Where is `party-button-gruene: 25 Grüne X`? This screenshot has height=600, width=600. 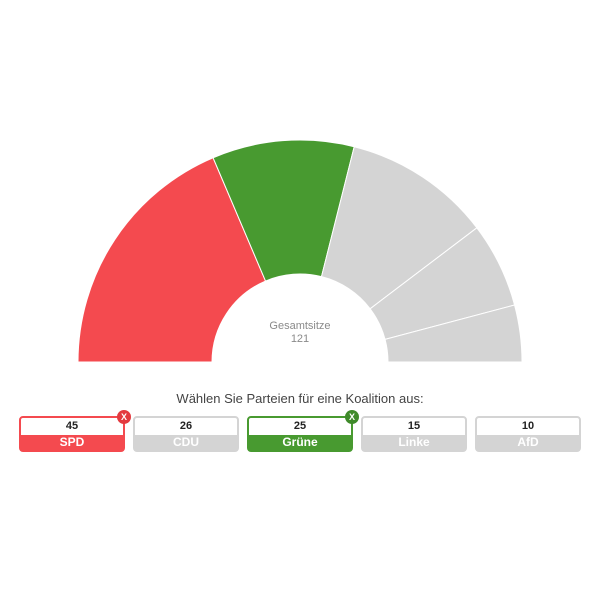 party-button-gruene: 25 Grüne X is located at coordinates (303, 431).